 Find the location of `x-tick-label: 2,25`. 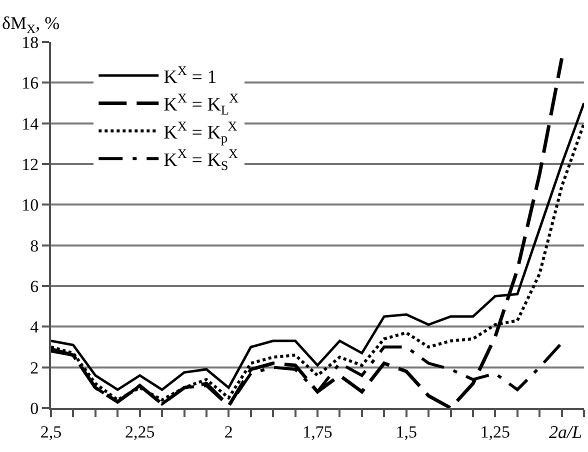

x-tick-label: 2,25 is located at coordinates (139, 432).